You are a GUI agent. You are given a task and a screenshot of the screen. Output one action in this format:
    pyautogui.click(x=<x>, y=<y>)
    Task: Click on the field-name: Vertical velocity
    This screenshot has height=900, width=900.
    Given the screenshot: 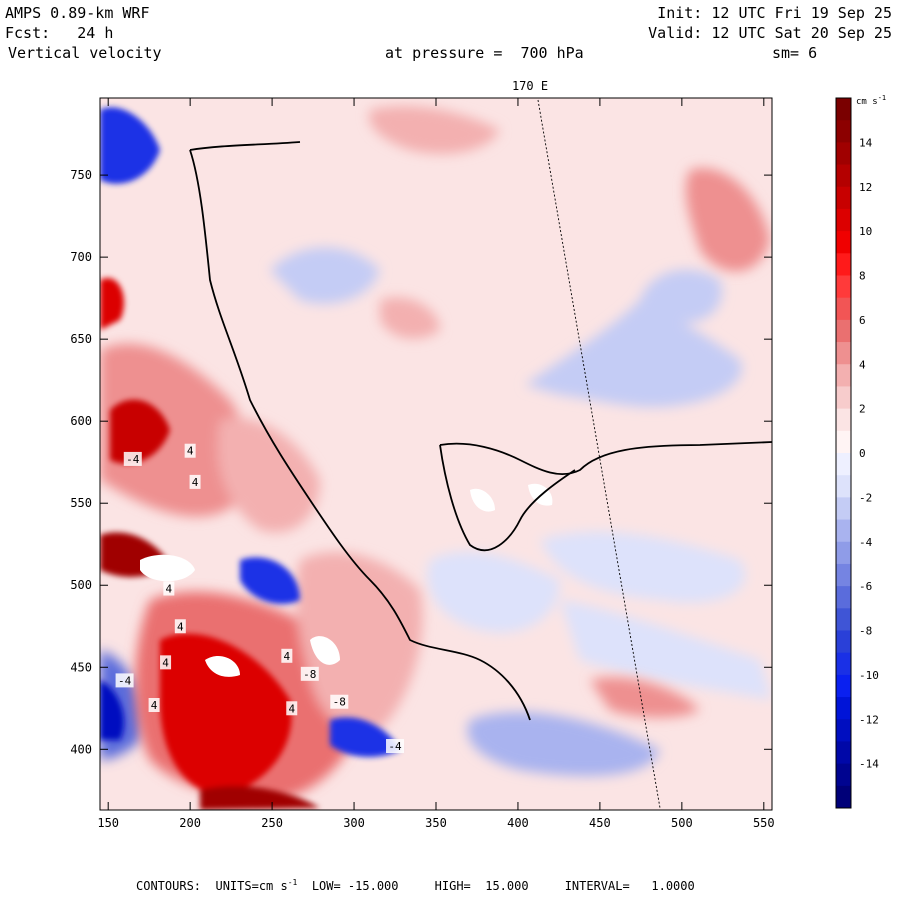 What is the action you would take?
    pyautogui.click(x=85, y=53)
    